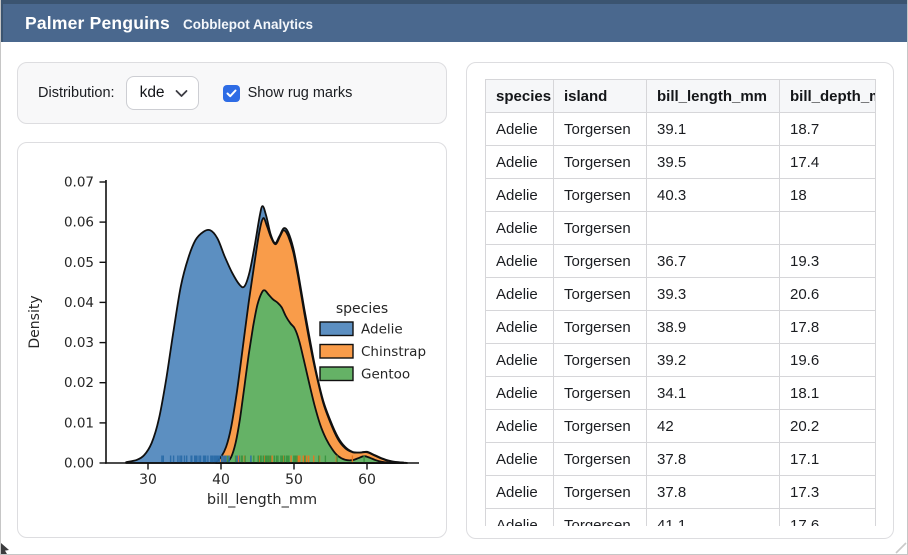 This screenshot has height=555, width=908. I want to click on x-axis-label: bill_length_mm, so click(262, 500).